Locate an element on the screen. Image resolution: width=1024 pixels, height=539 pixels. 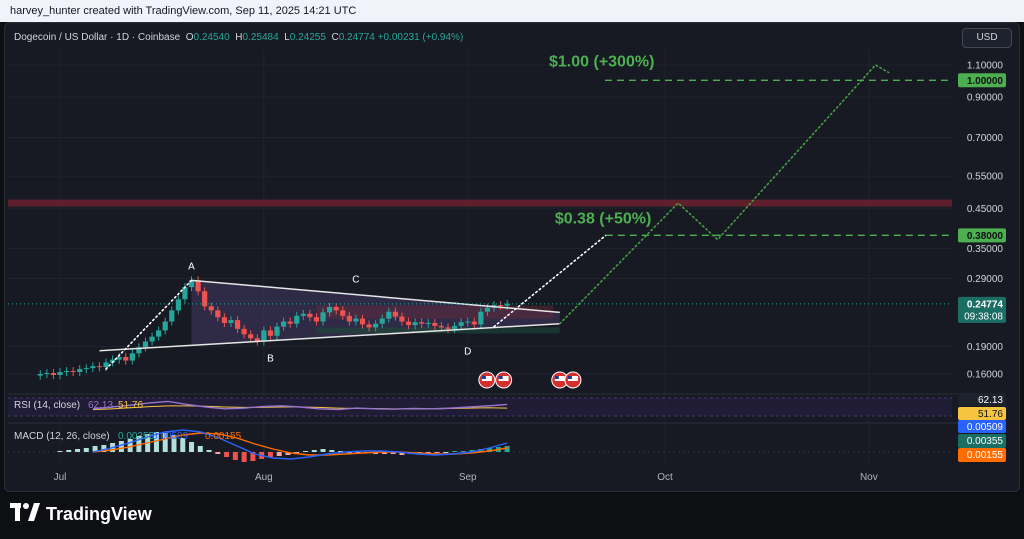
price-tick-label: 0.55000 is located at coordinates (985, 177).